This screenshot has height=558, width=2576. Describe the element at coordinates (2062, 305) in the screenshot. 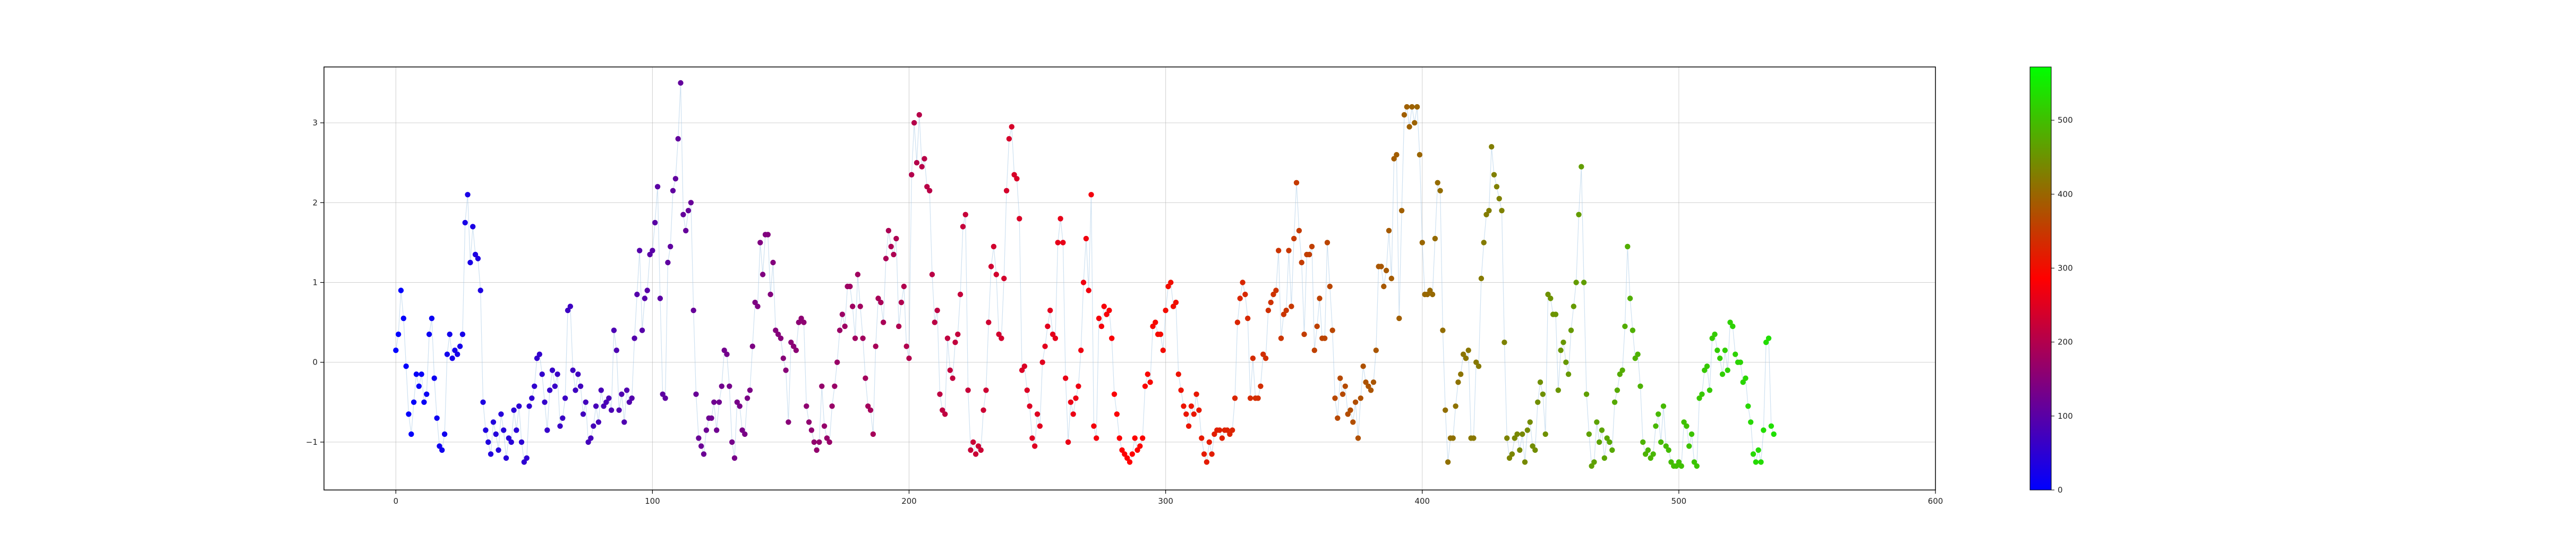

I see `colorbar-axis: 0 100 200 300 400 500` at that location.